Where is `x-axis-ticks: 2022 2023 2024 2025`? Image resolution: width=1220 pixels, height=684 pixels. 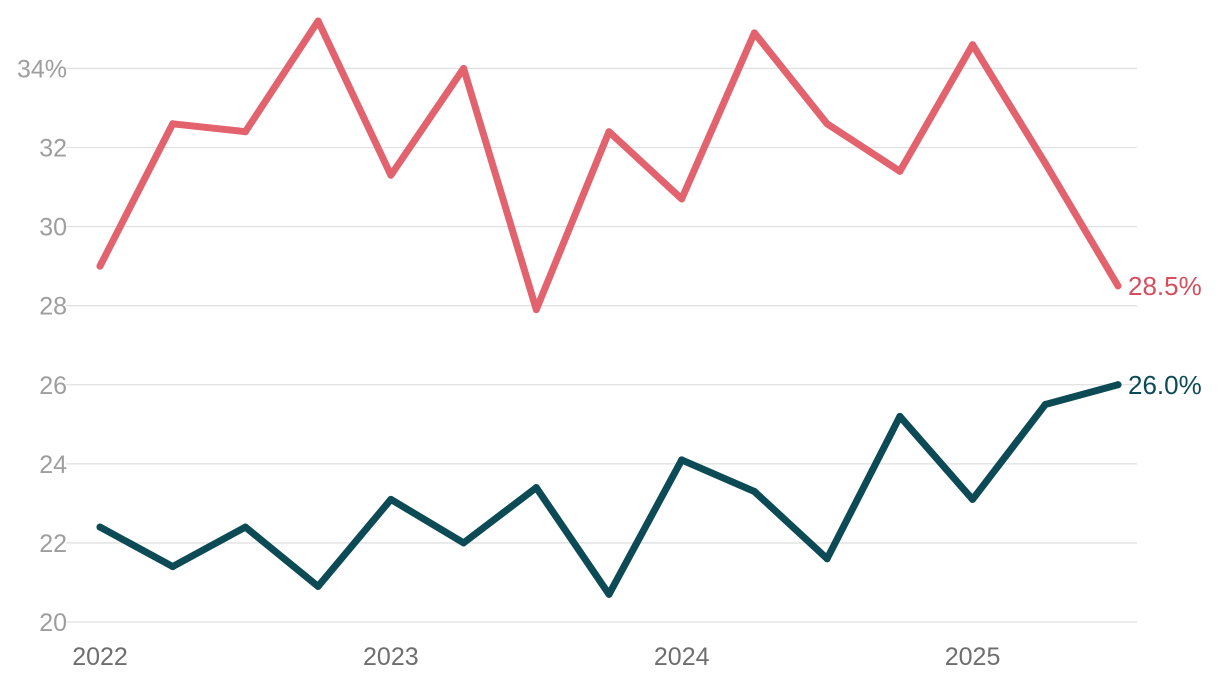
x-axis-ticks: 2022 2023 2024 2025 is located at coordinates (536, 657).